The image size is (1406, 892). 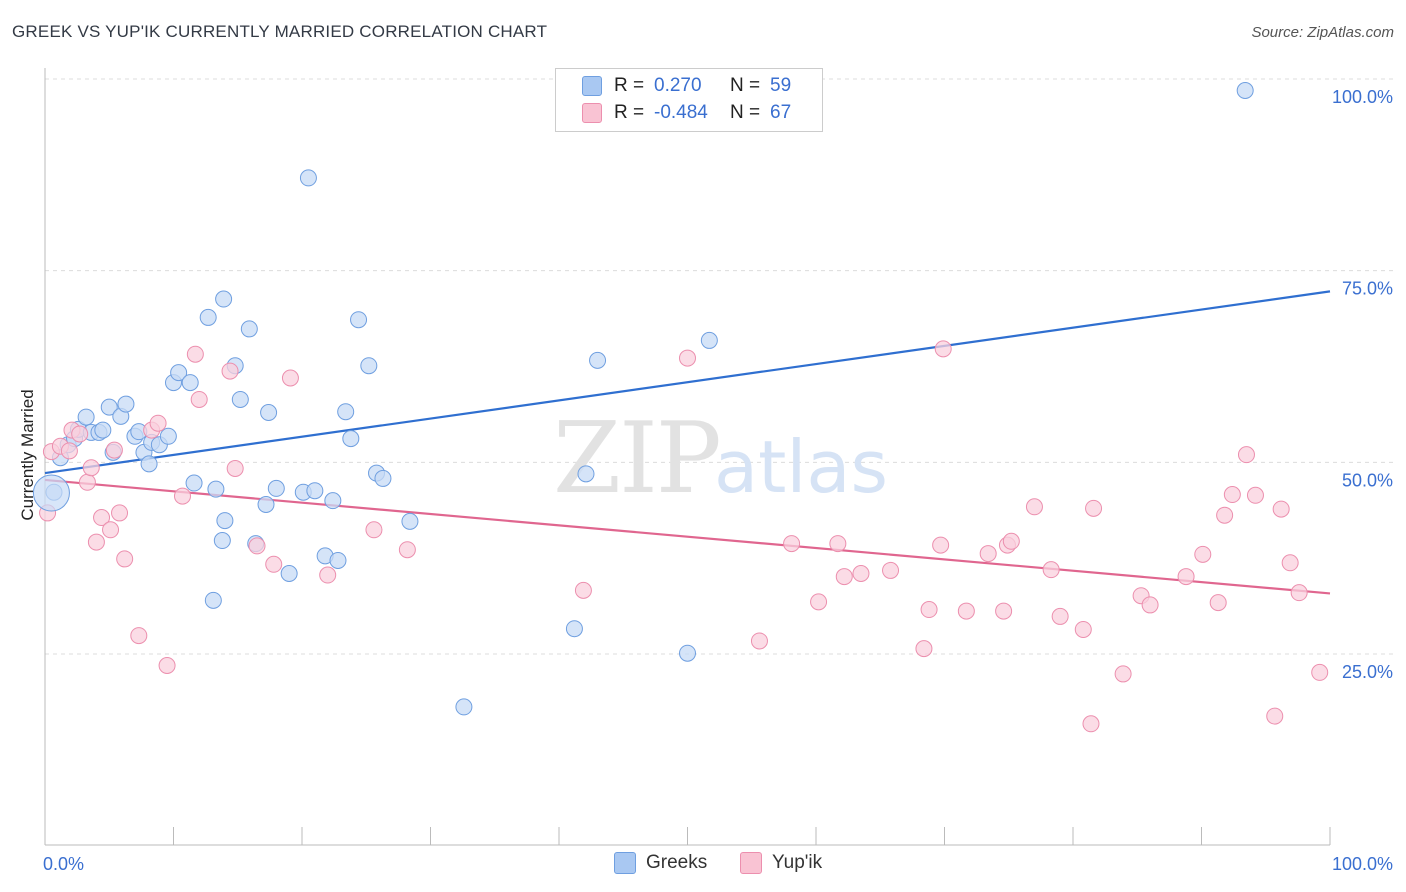 What do you see at coordinates (681, 112) in the screenshot?
I see `r-value: -0.484` at bounding box center [681, 112].